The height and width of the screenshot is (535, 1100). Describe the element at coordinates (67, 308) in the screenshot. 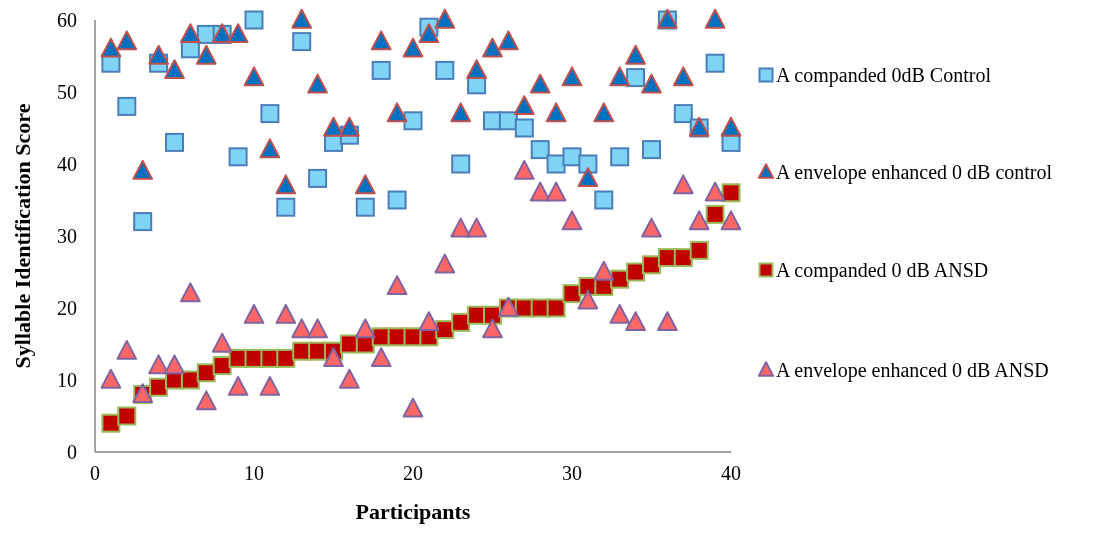

I see `y-tick-label: 20` at that location.